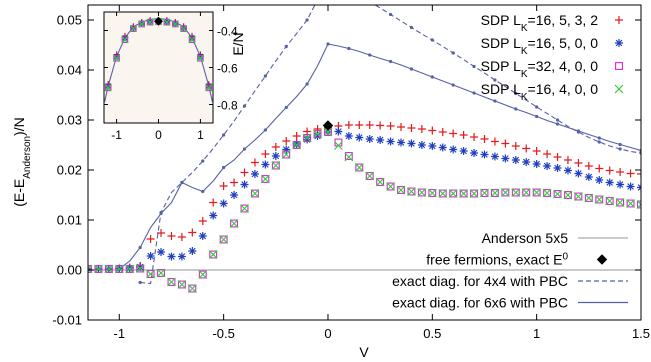 Image resolution: width=651 pixels, height=362 pixels. I want to click on x-tick-label: -1, so click(120, 333).